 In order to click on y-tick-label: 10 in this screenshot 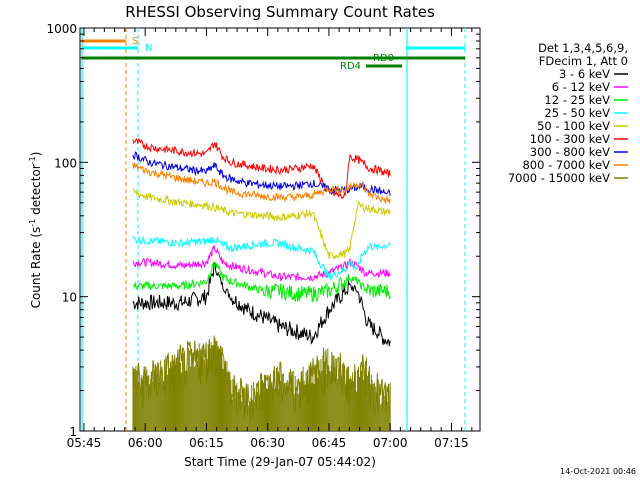, I will do `click(69, 298)`.